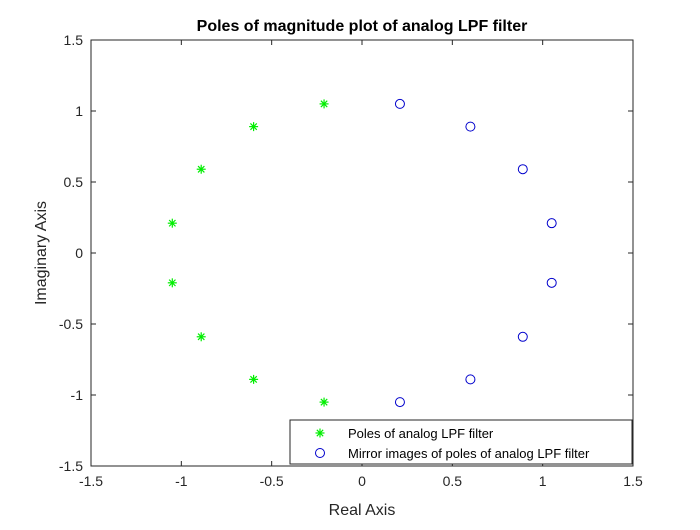 The image size is (700, 530). What do you see at coordinates (633, 481) in the screenshot?
I see `x-tick-label: 1.5` at bounding box center [633, 481].